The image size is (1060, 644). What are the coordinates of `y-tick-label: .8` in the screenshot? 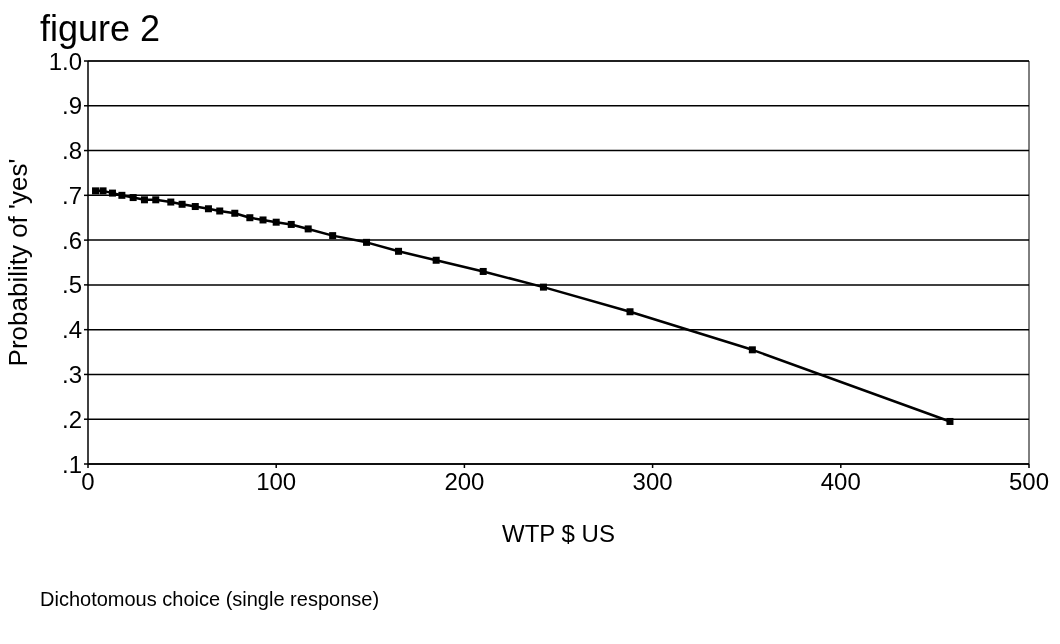 It's located at (71, 151).